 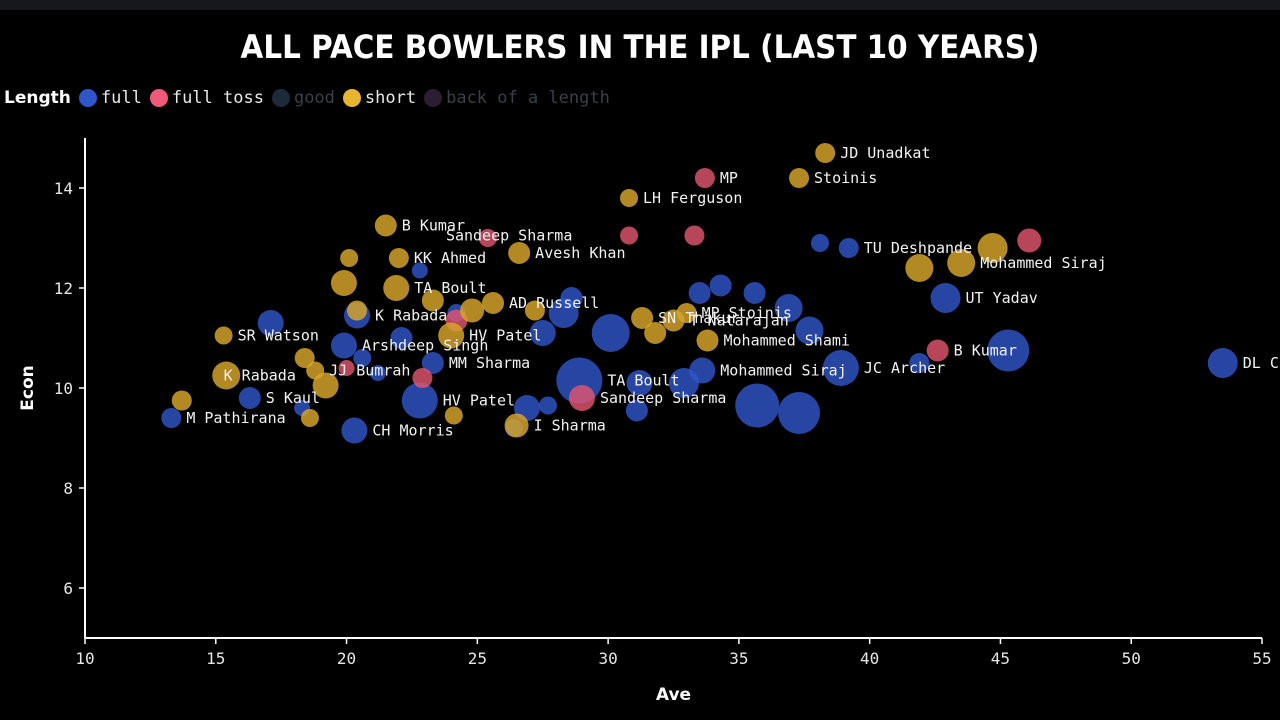 I want to click on legend-item-short: short, so click(x=379, y=98).